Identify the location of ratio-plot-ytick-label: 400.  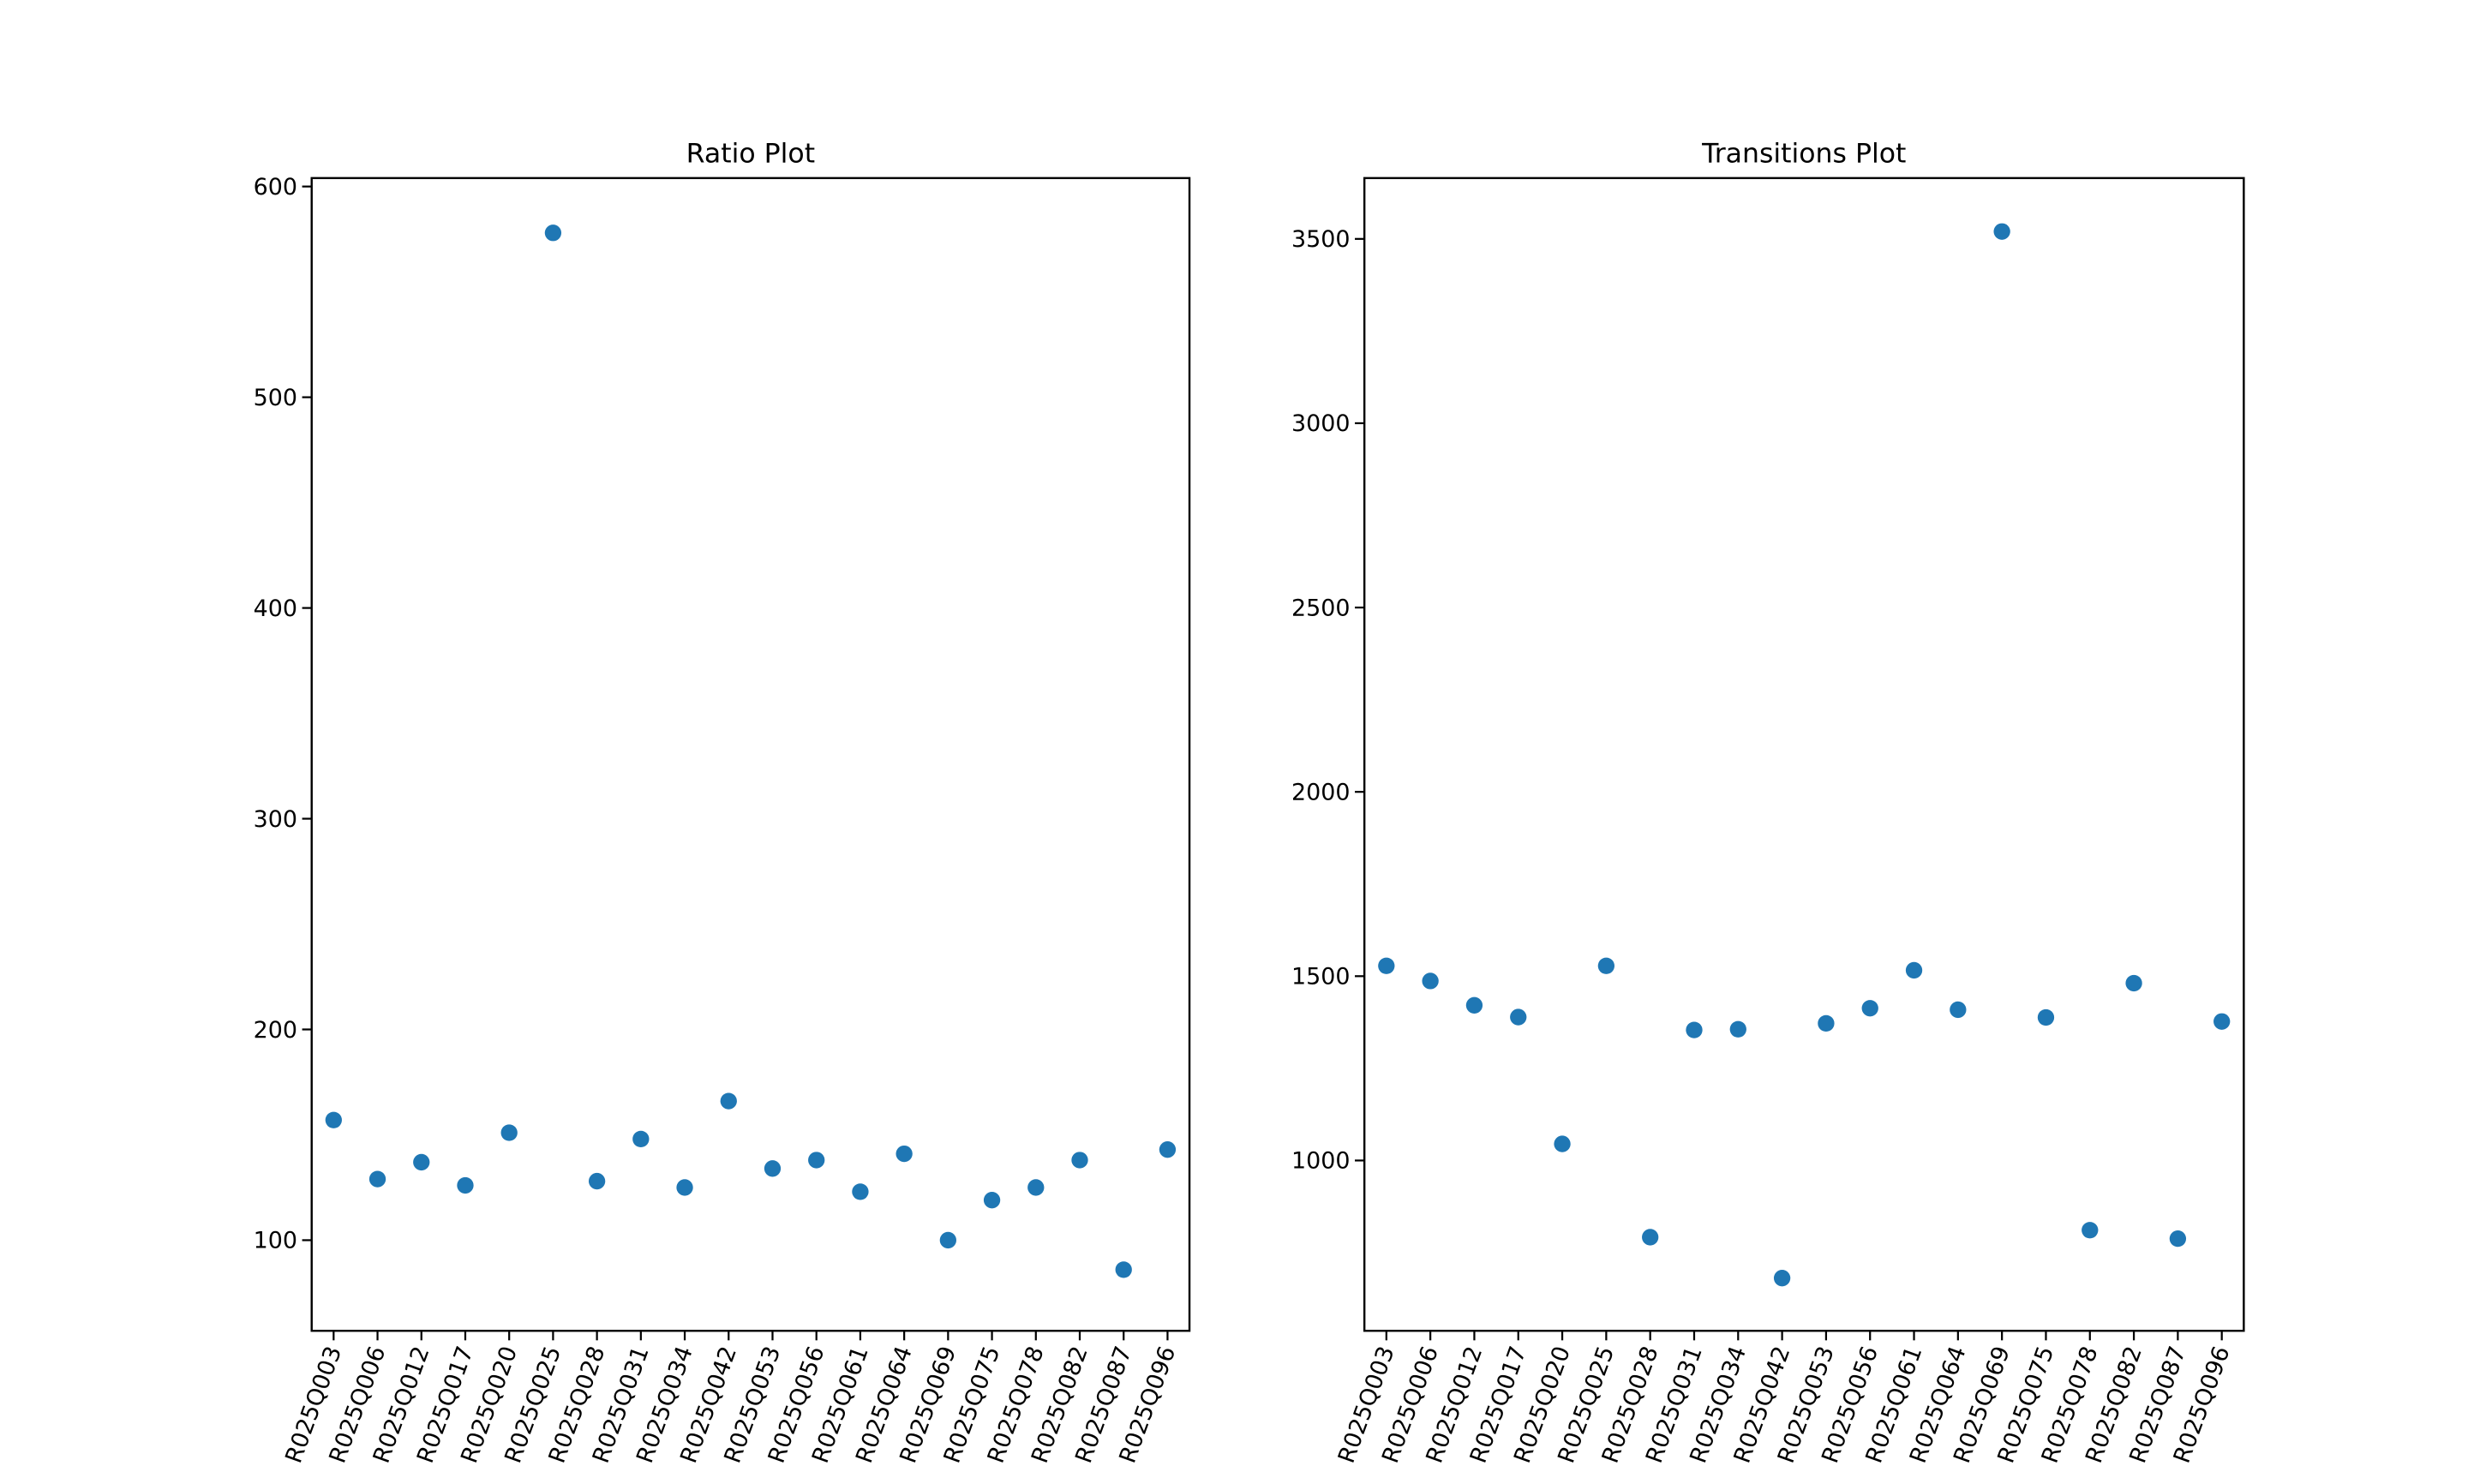
(275, 608).